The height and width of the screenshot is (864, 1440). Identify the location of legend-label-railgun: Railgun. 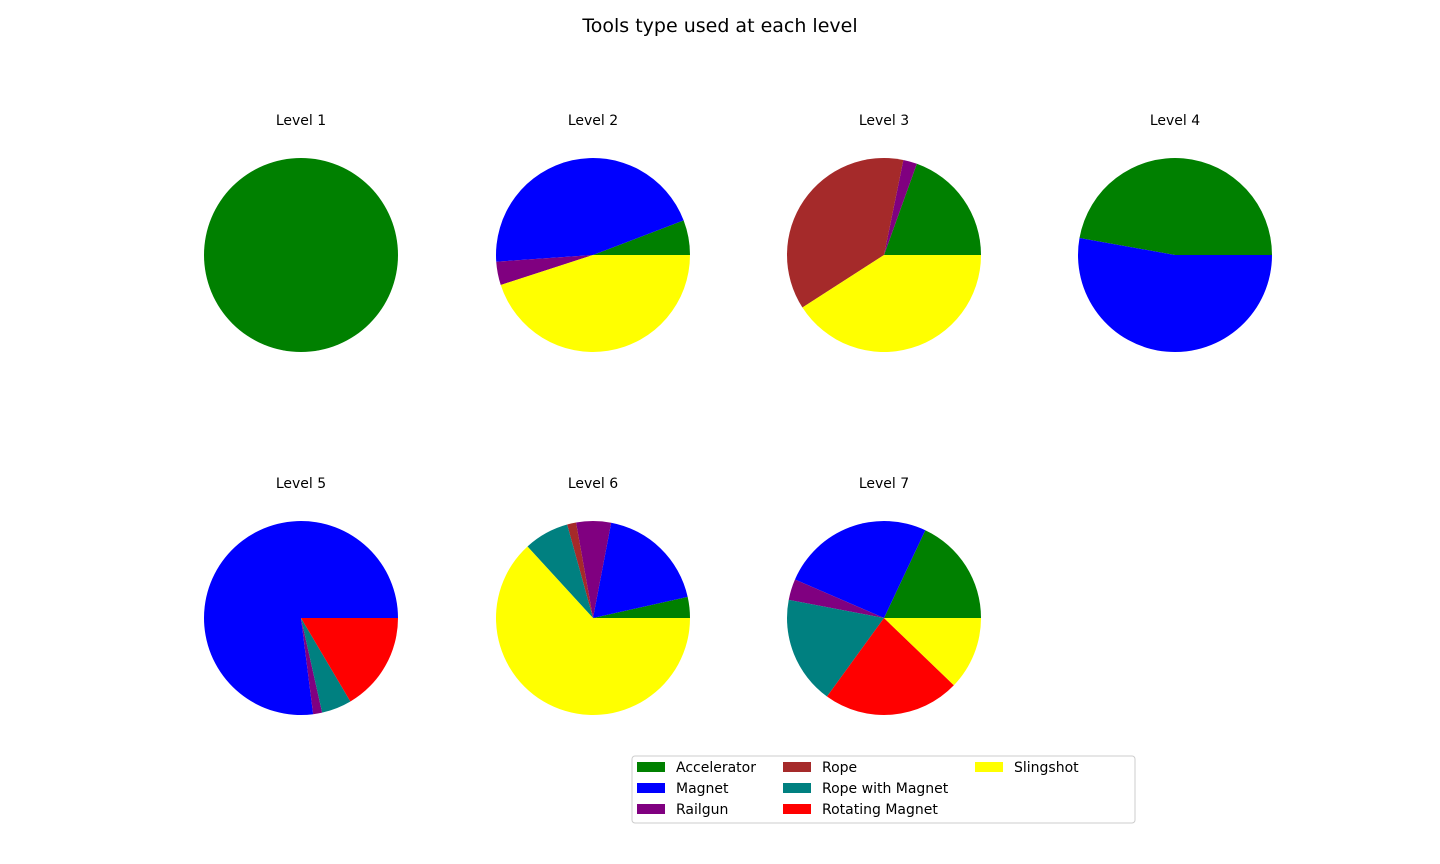
(702, 810).